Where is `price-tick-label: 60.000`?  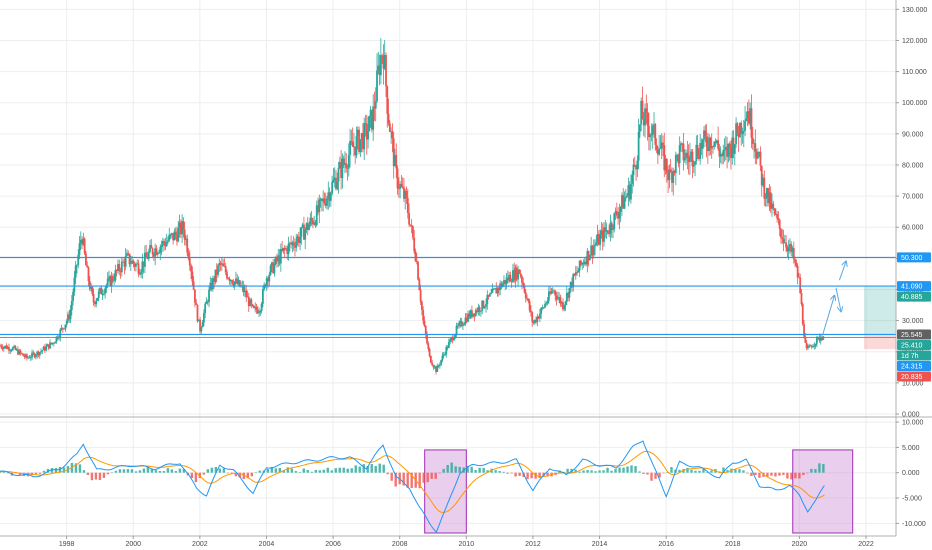 price-tick-label: 60.000 is located at coordinates (913, 228).